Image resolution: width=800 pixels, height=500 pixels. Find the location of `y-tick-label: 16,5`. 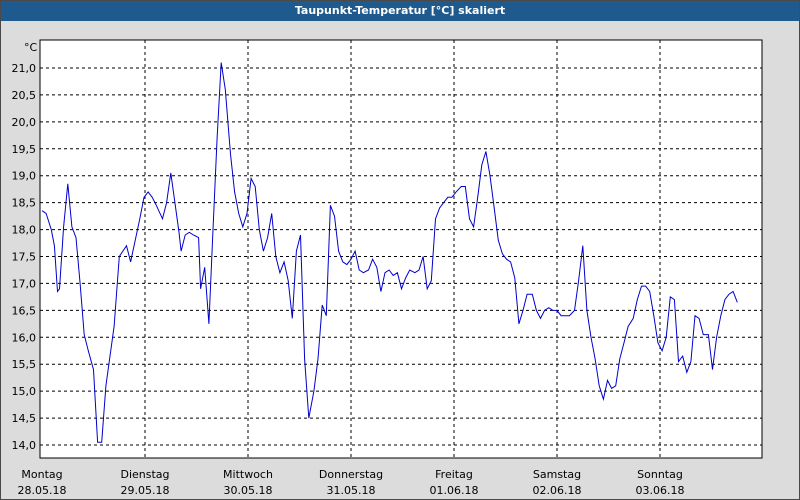

y-tick-label: 16,5 is located at coordinates (24, 310).